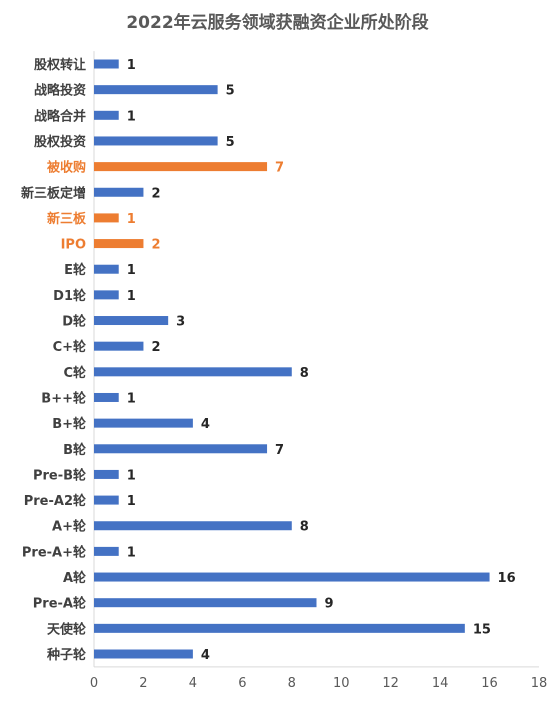 The height and width of the screenshot is (707, 555). Describe the element at coordinates (193, 683) in the screenshot. I see `x-tick-label: 4` at that location.